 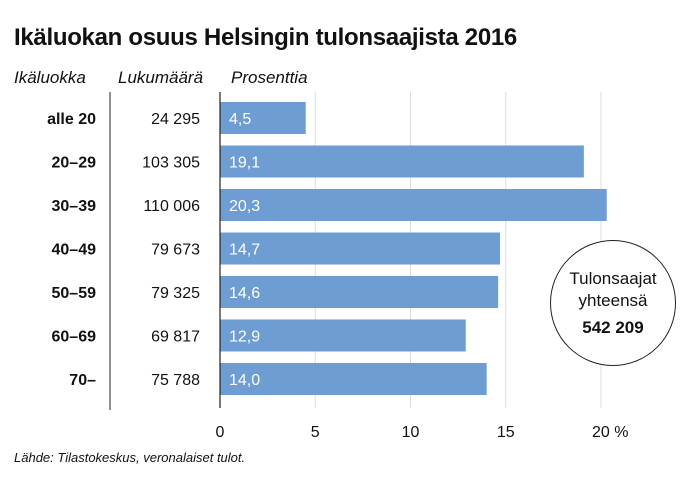 I want to click on bar-value-label: 14,6, so click(x=244, y=293).